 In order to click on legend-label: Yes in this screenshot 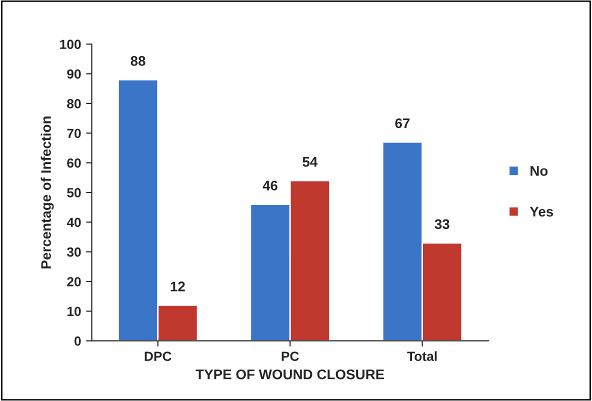, I will do `click(542, 211)`.